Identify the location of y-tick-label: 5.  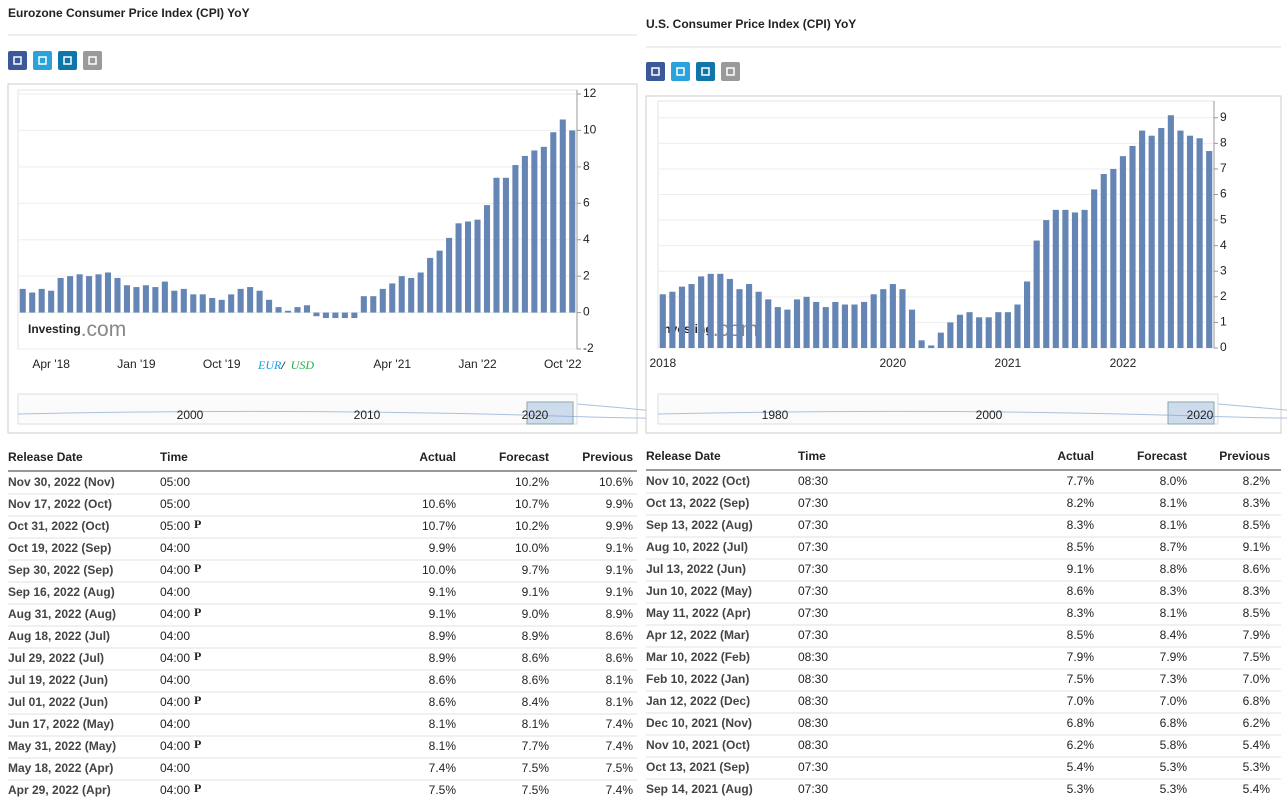
(1223, 219).